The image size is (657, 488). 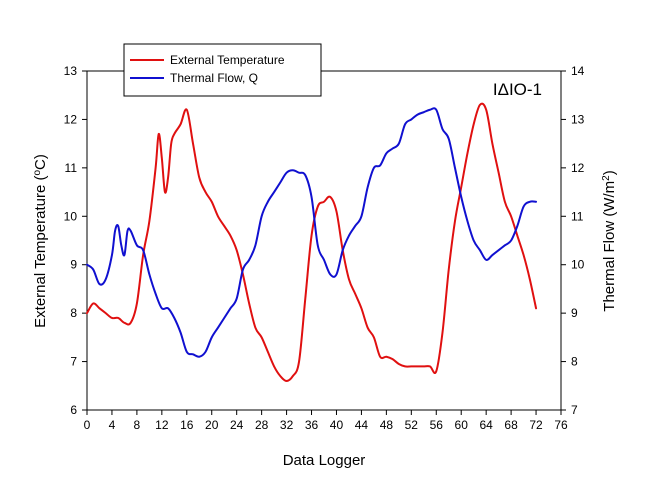 I want to click on x-tick-label-72: 72, so click(x=536, y=425).